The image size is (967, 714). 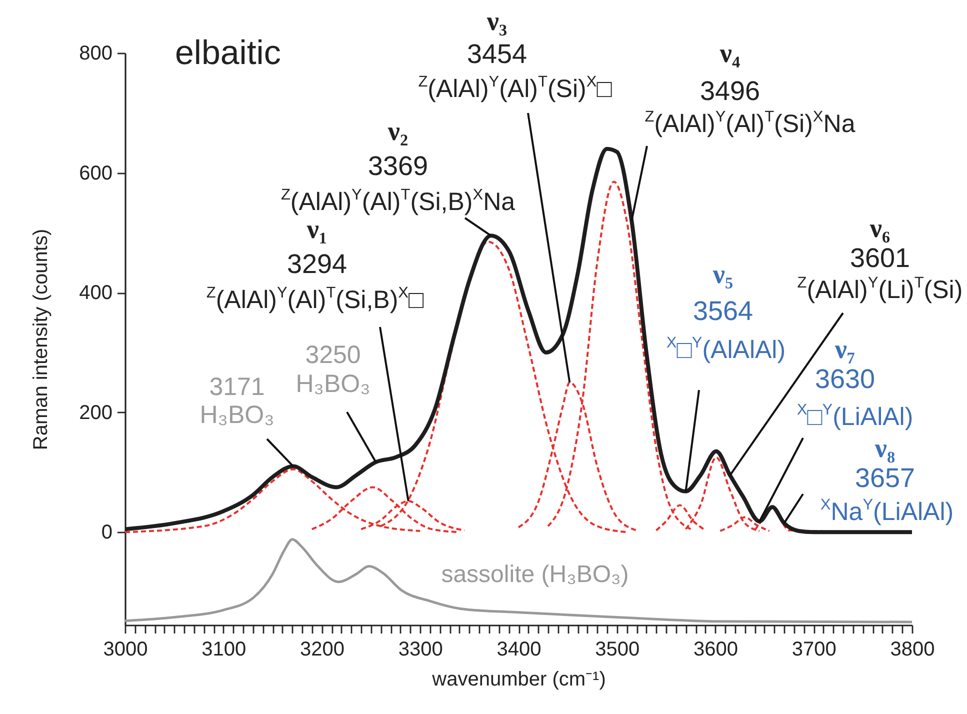 I want to click on x-tick-label: 3300, so click(x=420, y=649).